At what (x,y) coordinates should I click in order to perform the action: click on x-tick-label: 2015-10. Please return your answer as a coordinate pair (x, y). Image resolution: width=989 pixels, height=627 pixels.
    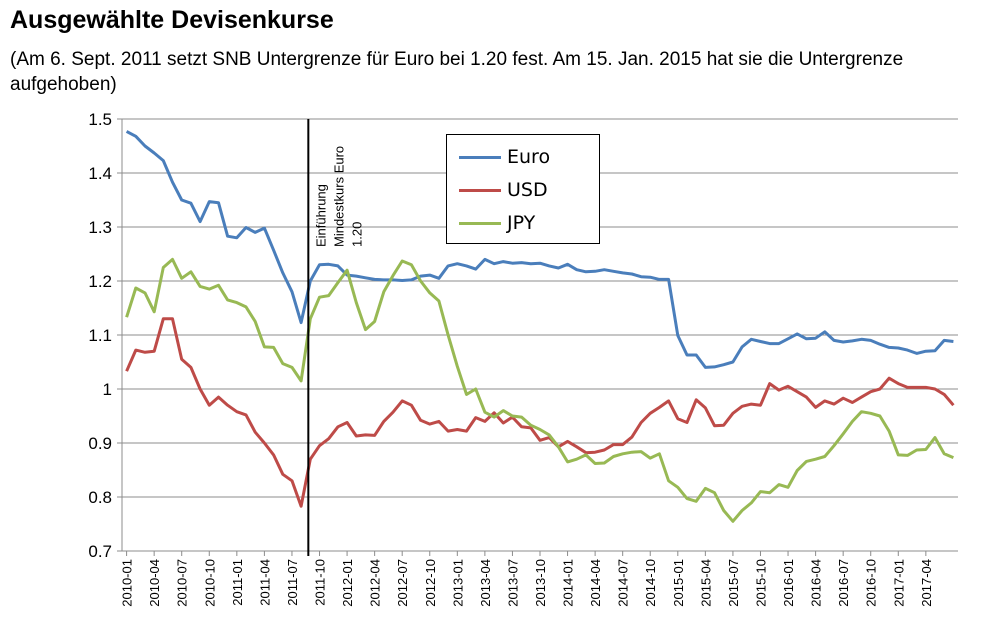
    Looking at the image, I should click on (760, 583).